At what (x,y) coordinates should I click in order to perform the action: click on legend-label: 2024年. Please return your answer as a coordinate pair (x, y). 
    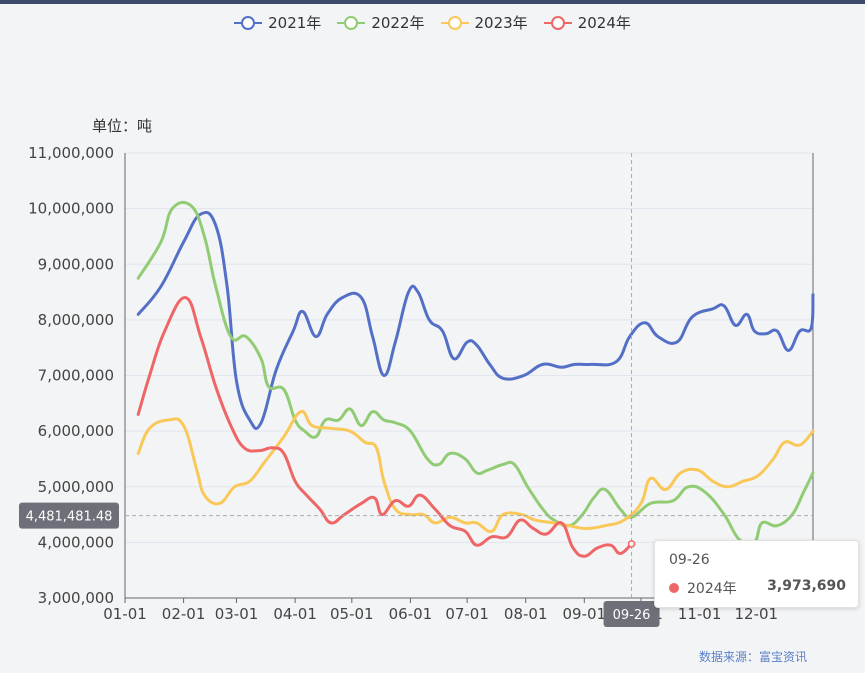
    Looking at the image, I should click on (604, 23).